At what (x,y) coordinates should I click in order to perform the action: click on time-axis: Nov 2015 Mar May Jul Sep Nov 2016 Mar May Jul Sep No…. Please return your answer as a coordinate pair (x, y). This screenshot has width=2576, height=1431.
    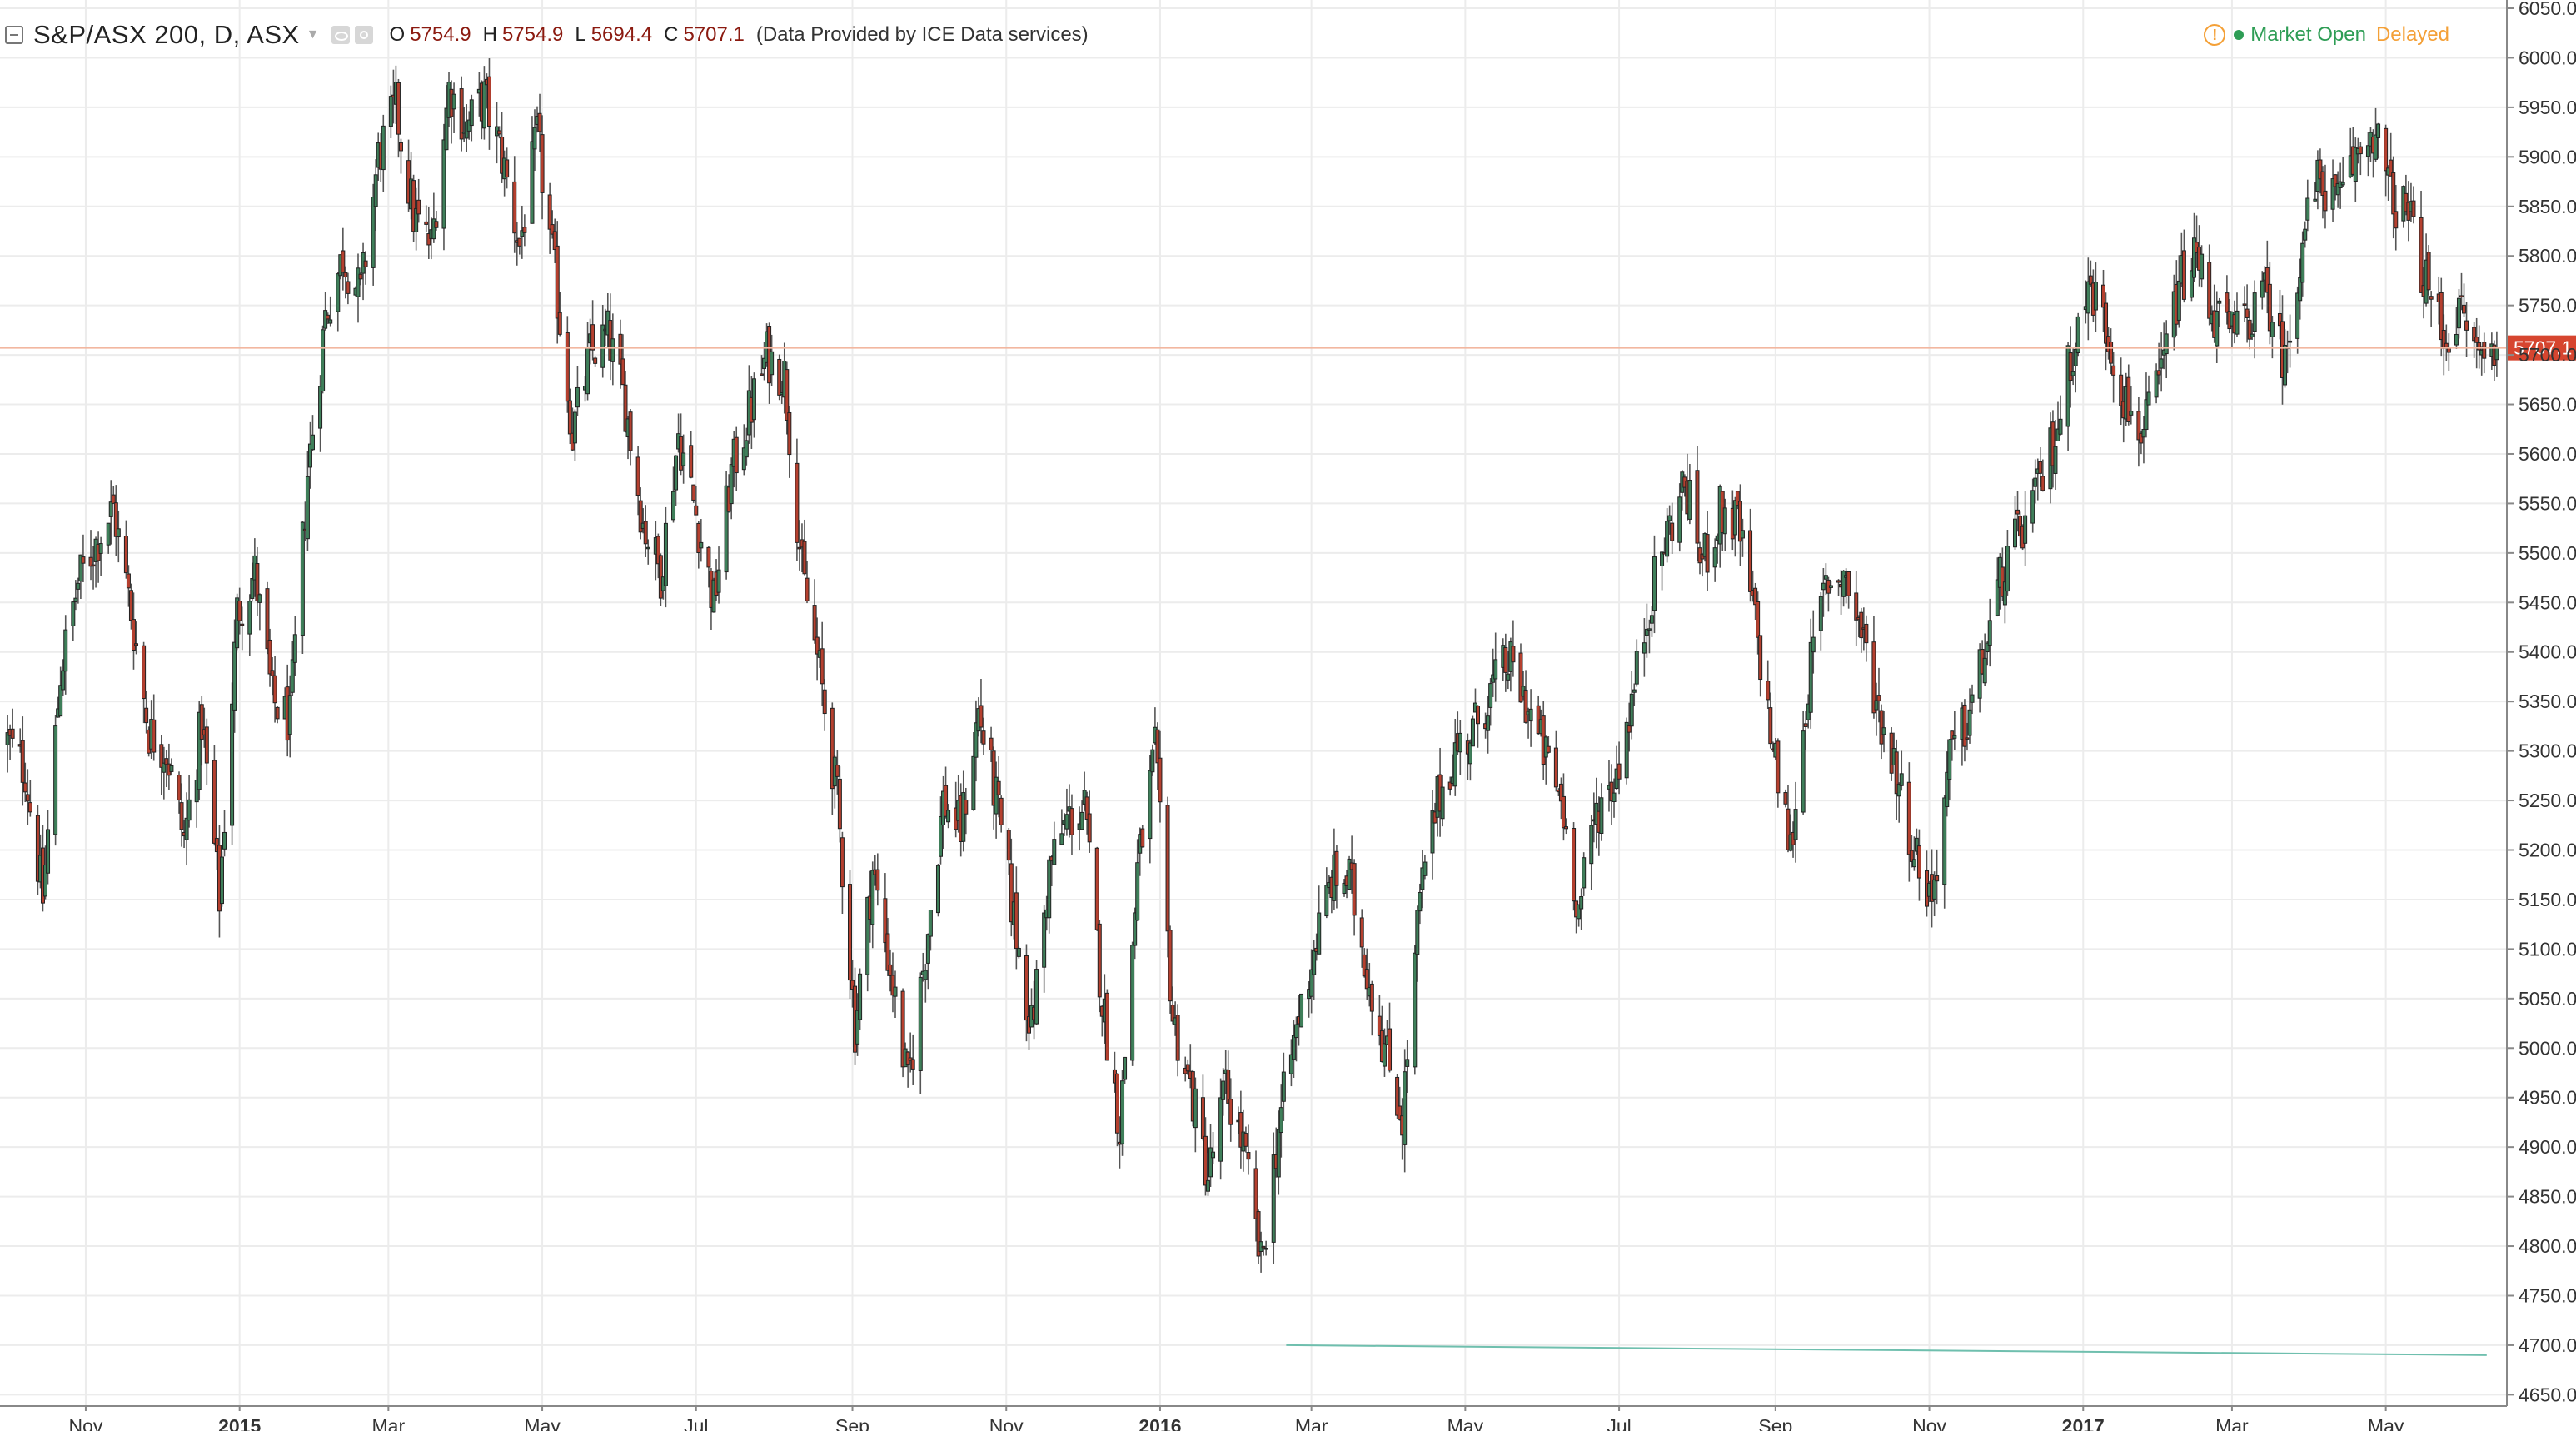
    Looking at the image, I should click on (1253, 1418).